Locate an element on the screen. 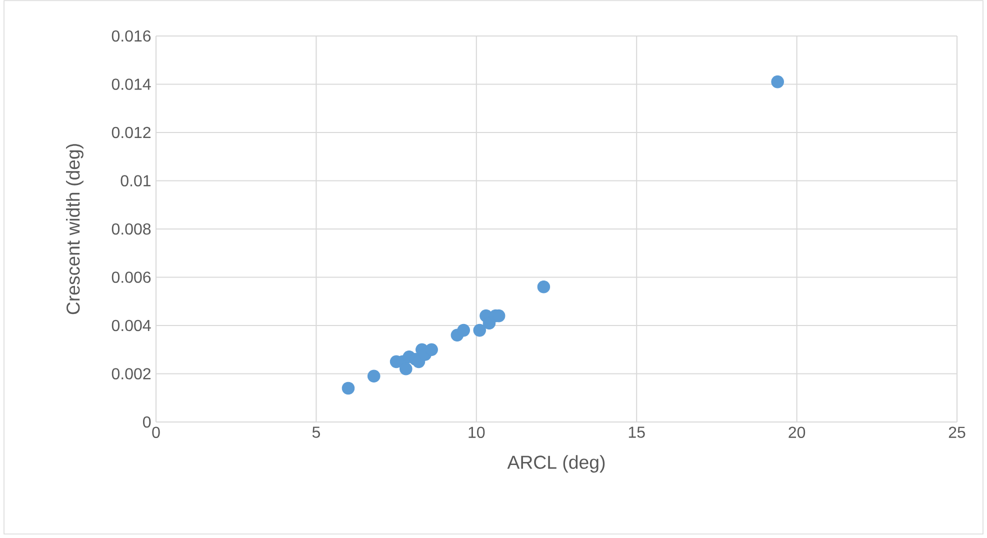 This screenshot has height=538, width=987. x-axis-title: ARCL (deg) is located at coordinates (556, 464).